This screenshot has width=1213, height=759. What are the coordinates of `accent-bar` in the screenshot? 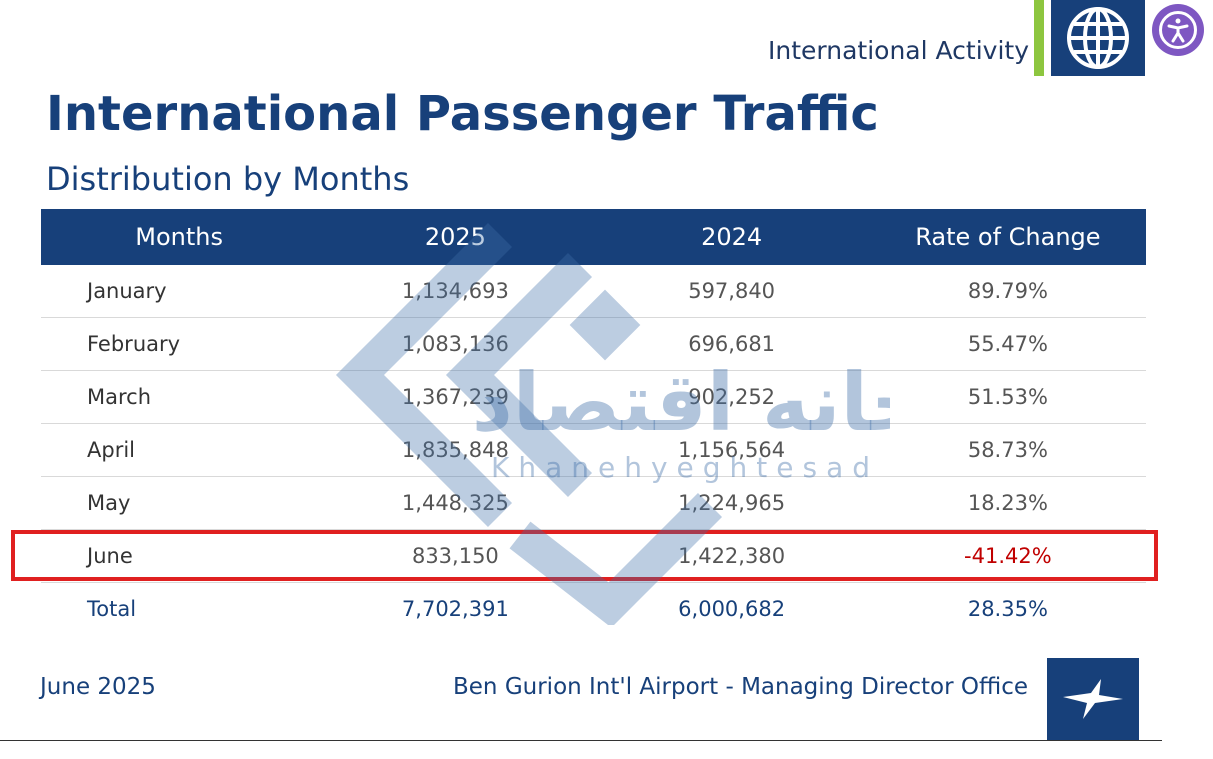 It's located at (1039, 38).